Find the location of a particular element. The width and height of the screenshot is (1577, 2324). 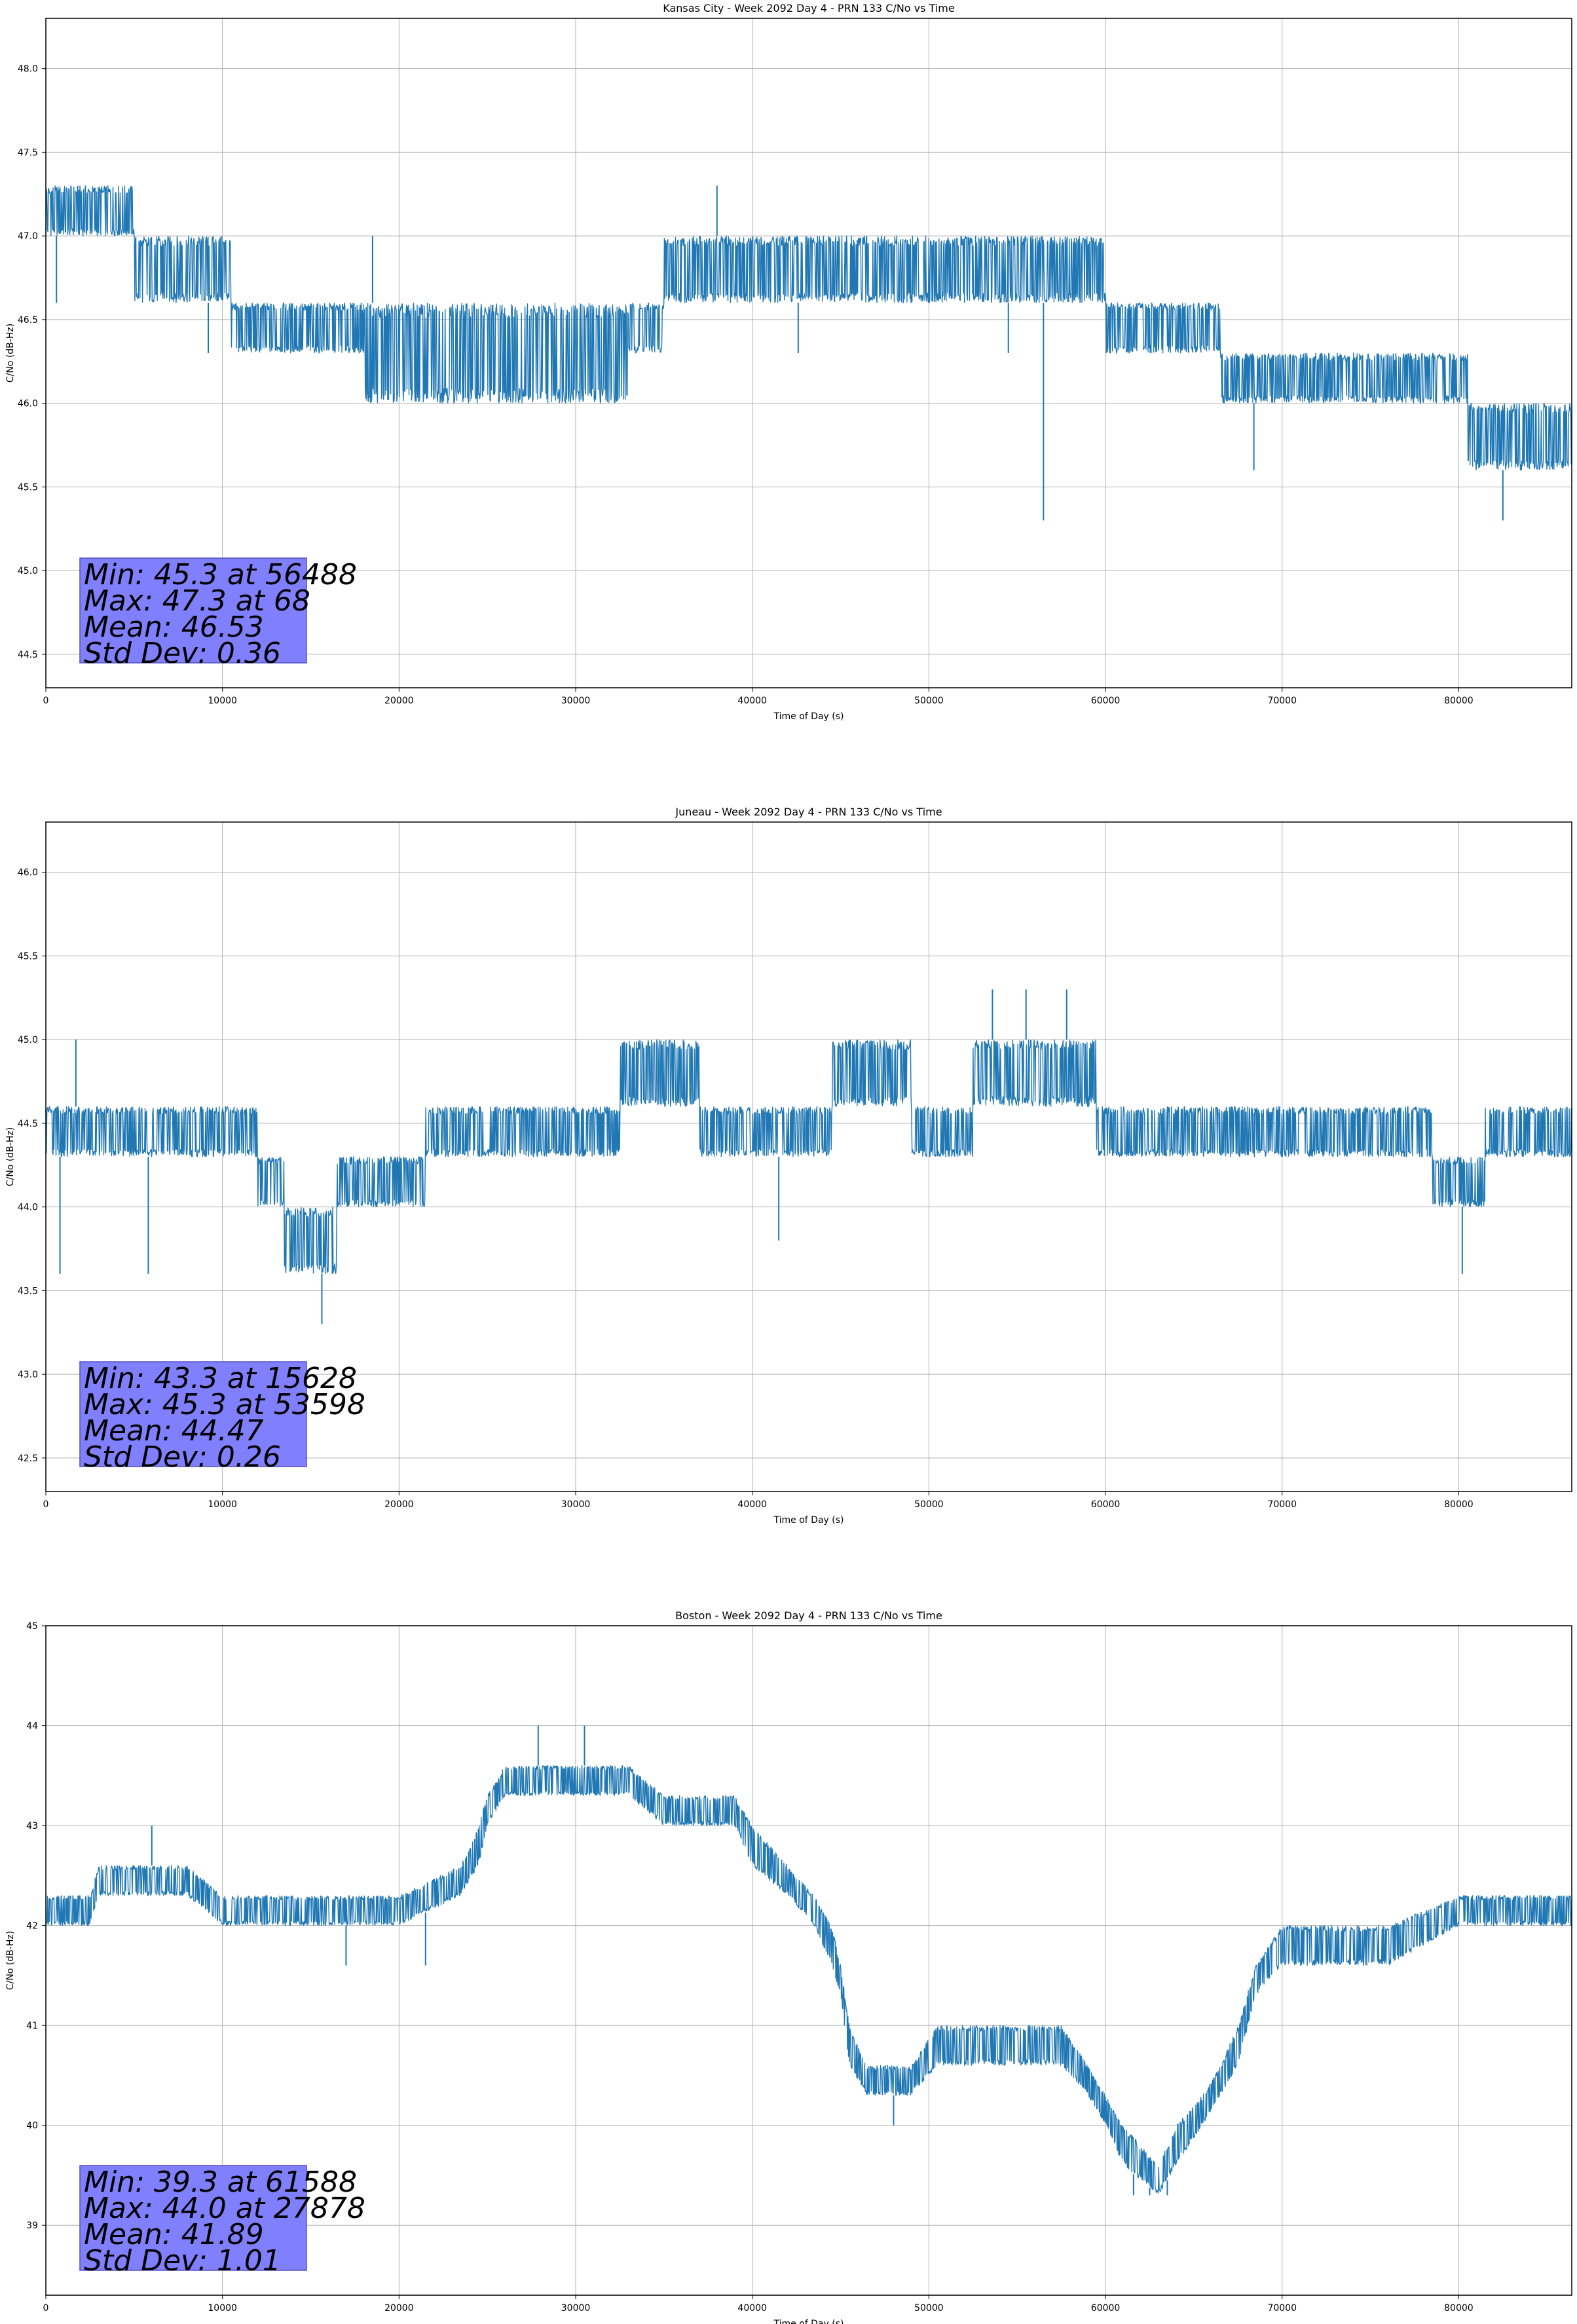

stats-line: Std Dev: 0.36 is located at coordinates (182, 653).